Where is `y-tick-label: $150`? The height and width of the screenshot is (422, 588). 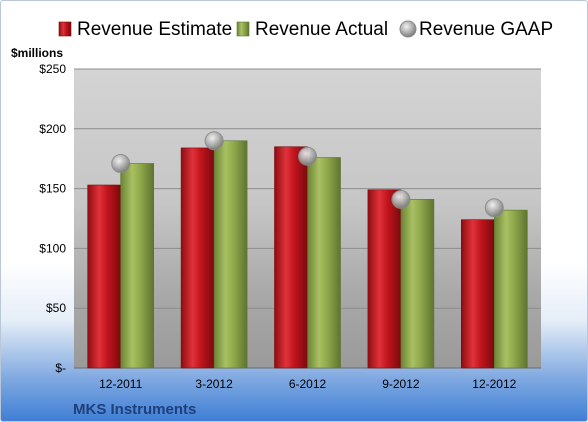
y-tick-label: $150 is located at coordinates (52, 189).